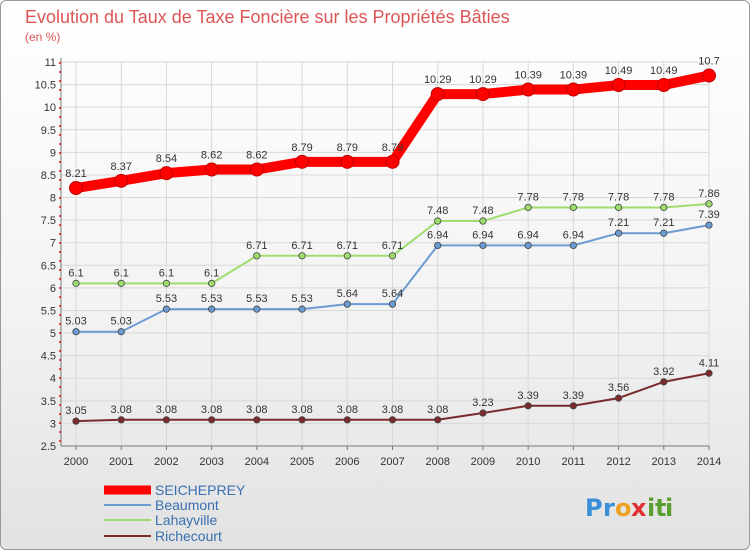  Describe the element at coordinates (53, 244) in the screenshot. I see `y-tick-label: 7` at that location.